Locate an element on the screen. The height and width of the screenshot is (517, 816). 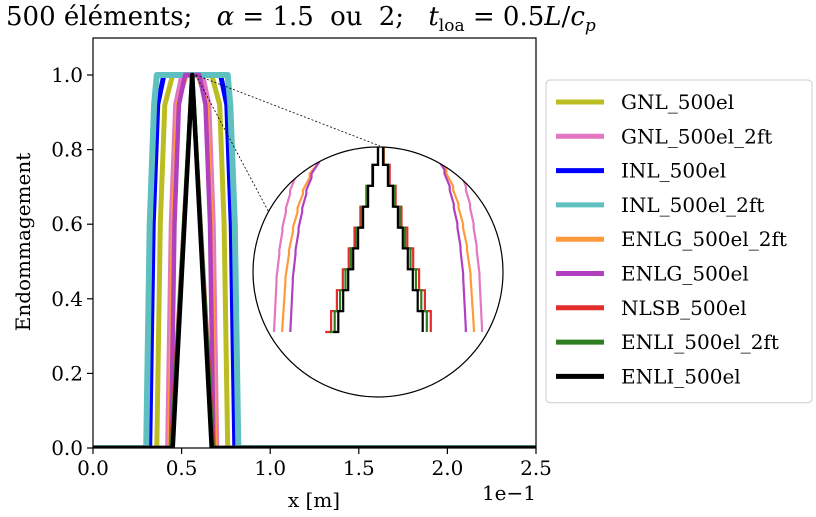
title-ou: ou is located at coordinates (346, 17).